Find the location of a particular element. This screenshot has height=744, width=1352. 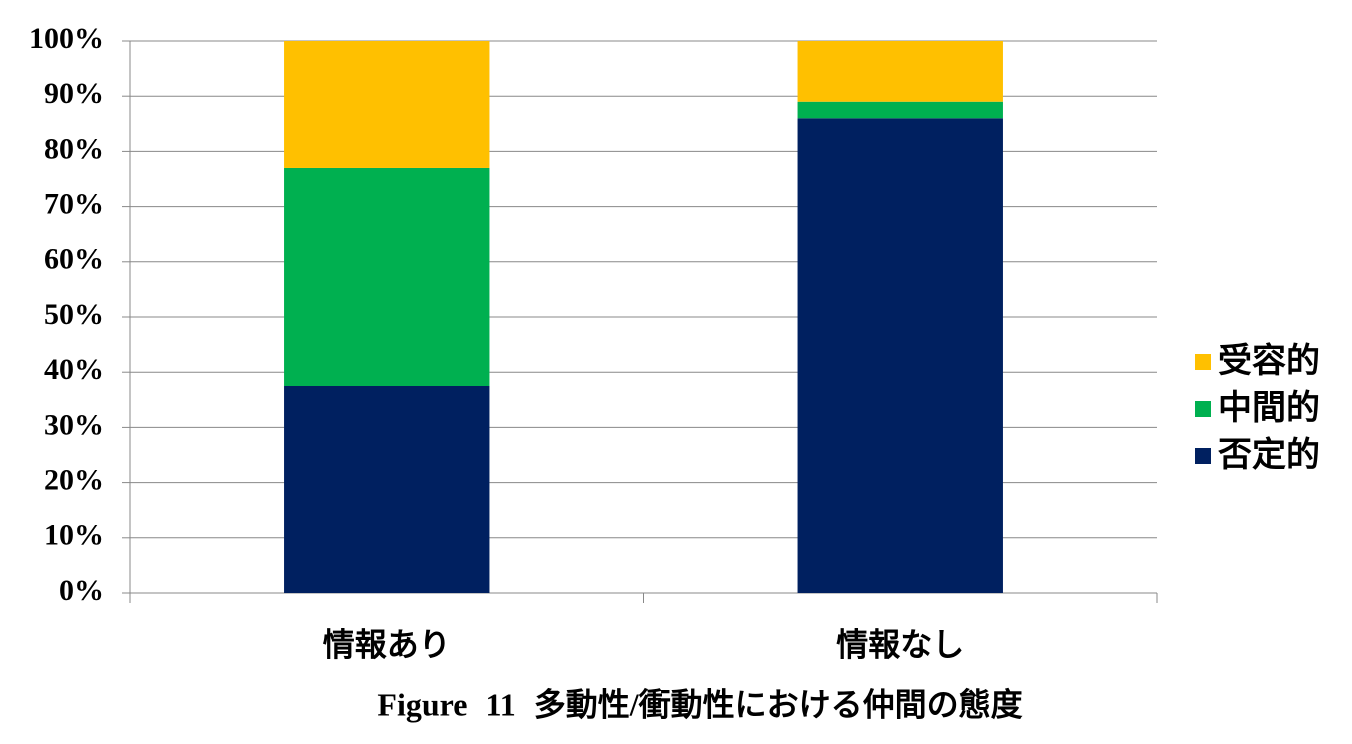

chart-title: Figure 11 多動性/衝動性における仲間の態度 is located at coordinates (699, 704).